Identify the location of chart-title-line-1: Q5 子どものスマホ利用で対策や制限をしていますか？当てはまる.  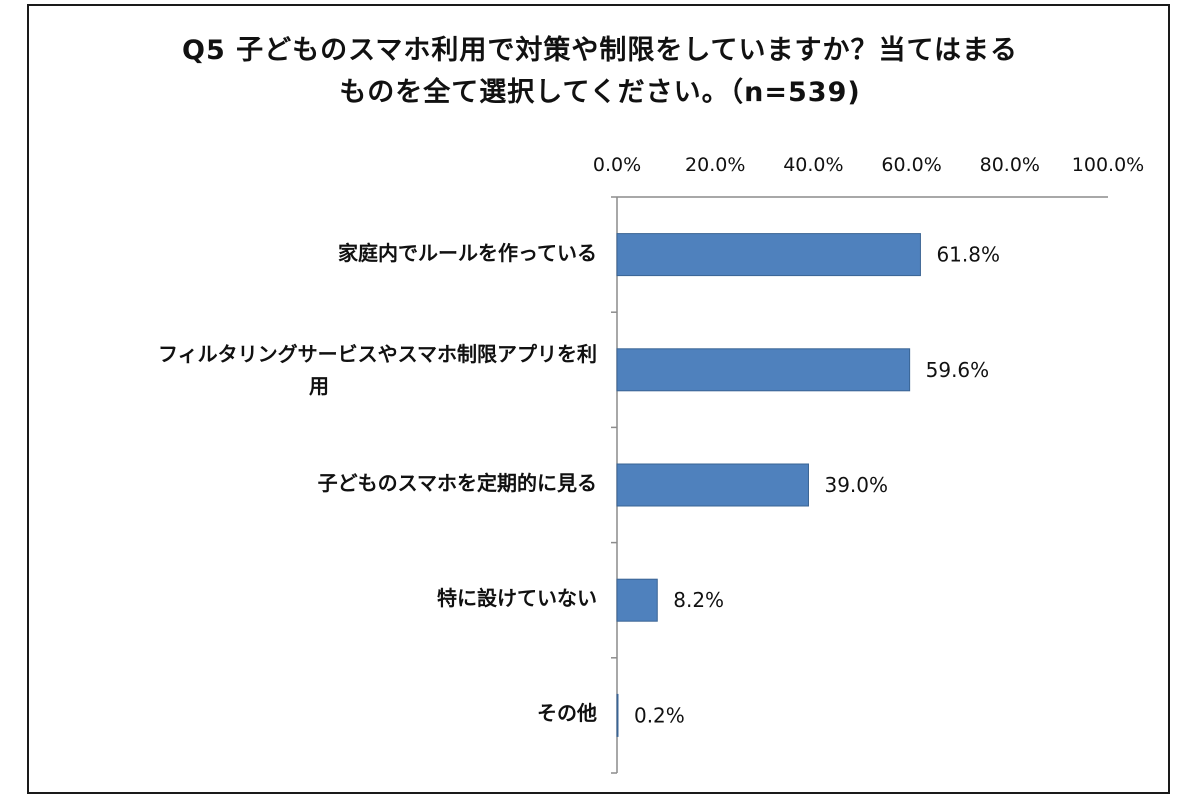
(600, 50).